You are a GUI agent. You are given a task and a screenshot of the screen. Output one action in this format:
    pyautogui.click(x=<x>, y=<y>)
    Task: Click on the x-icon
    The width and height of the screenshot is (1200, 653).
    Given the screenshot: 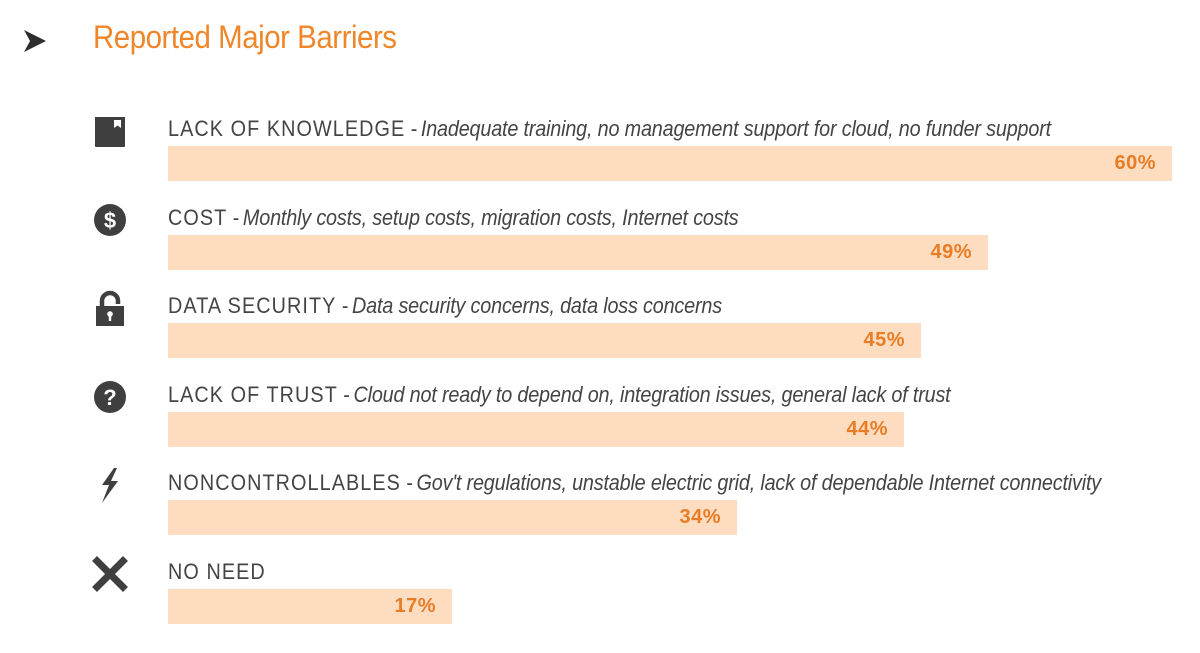 What is the action you would take?
    pyautogui.click(x=110, y=573)
    